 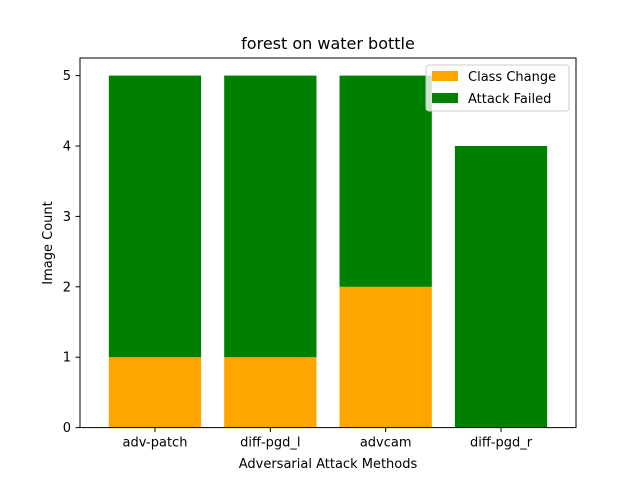 I want to click on legend-label-class-change: Class Change, so click(x=512, y=77).